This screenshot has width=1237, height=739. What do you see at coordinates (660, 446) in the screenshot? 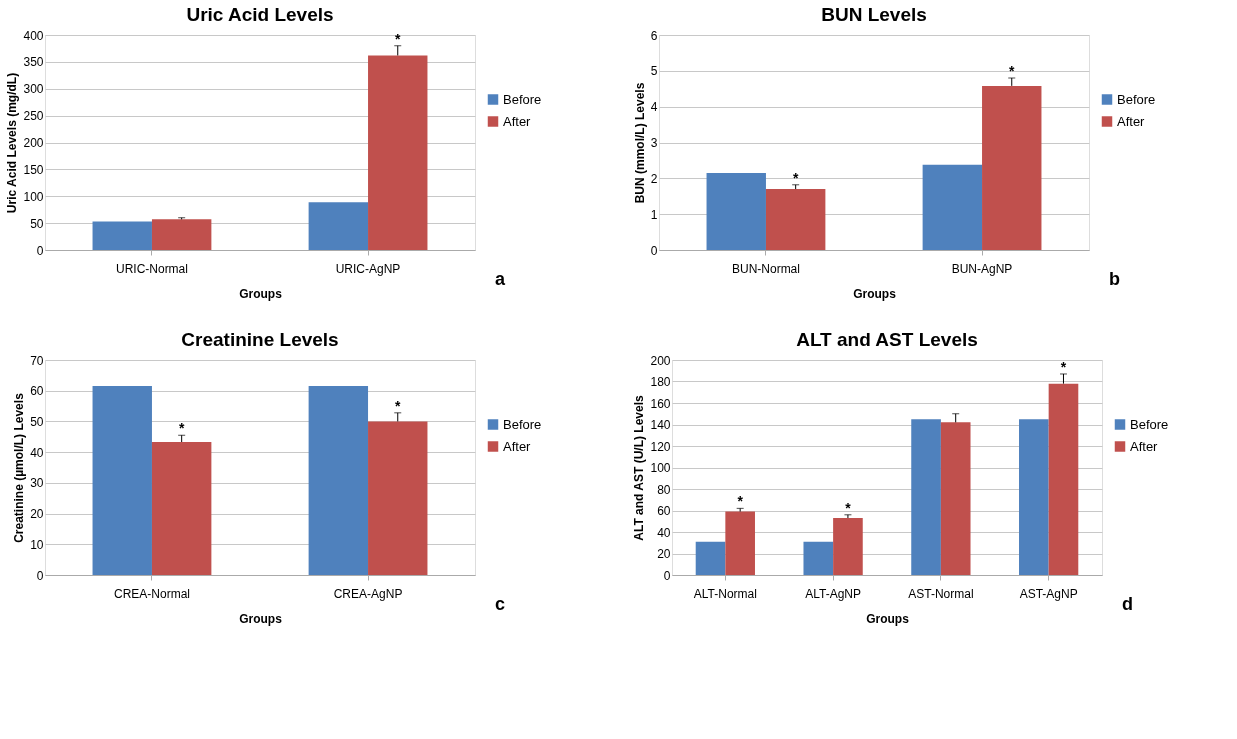
I see `y-tick-label: 120` at bounding box center [660, 446].